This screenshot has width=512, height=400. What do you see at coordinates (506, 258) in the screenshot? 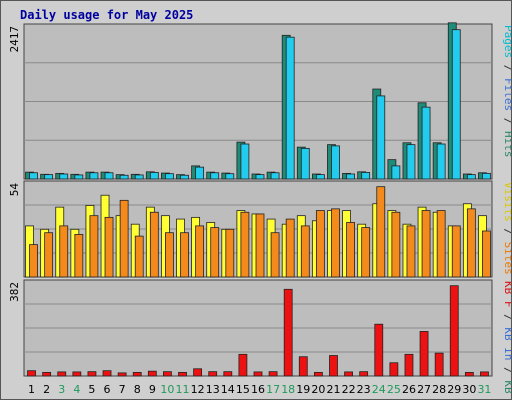
I see `axis-label-part: Sites` at bounding box center [506, 258].